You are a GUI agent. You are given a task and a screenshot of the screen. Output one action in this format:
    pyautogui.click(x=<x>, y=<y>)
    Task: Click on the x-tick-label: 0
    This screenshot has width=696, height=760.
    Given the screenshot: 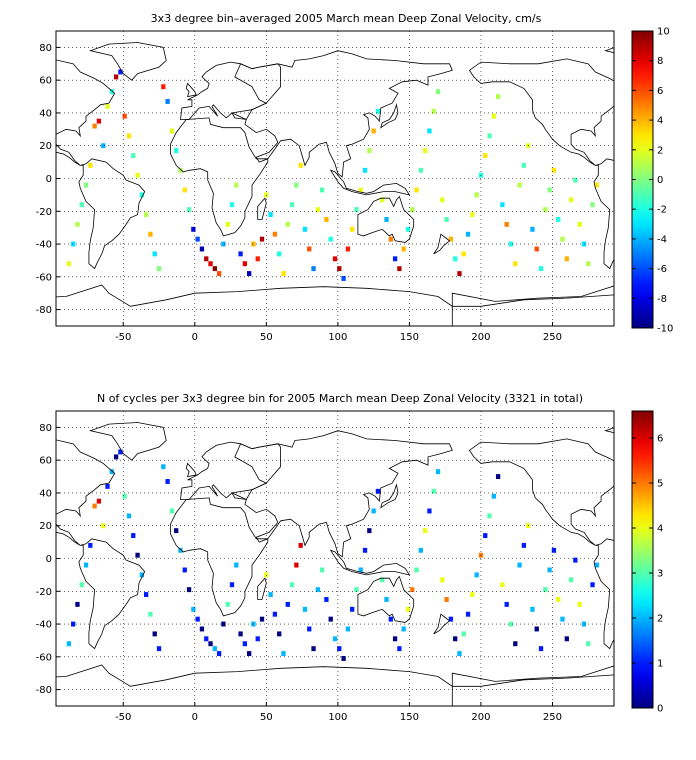 What is the action you would take?
    pyautogui.click(x=195, y=717)
    